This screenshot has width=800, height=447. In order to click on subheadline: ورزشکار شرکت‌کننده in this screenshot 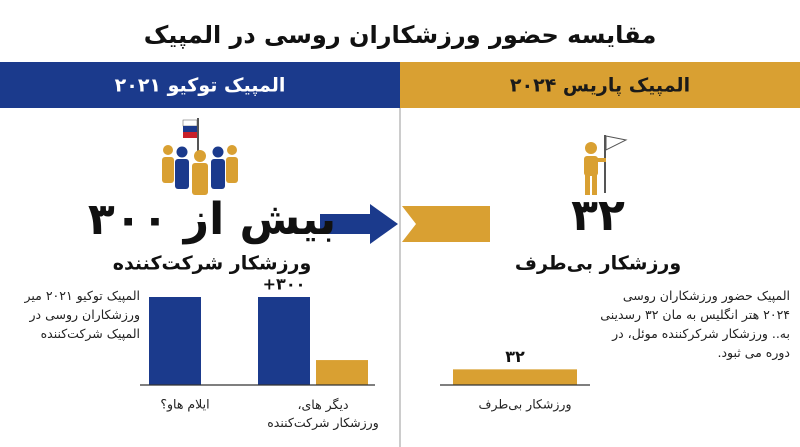, I will do `click(212, 264)`.